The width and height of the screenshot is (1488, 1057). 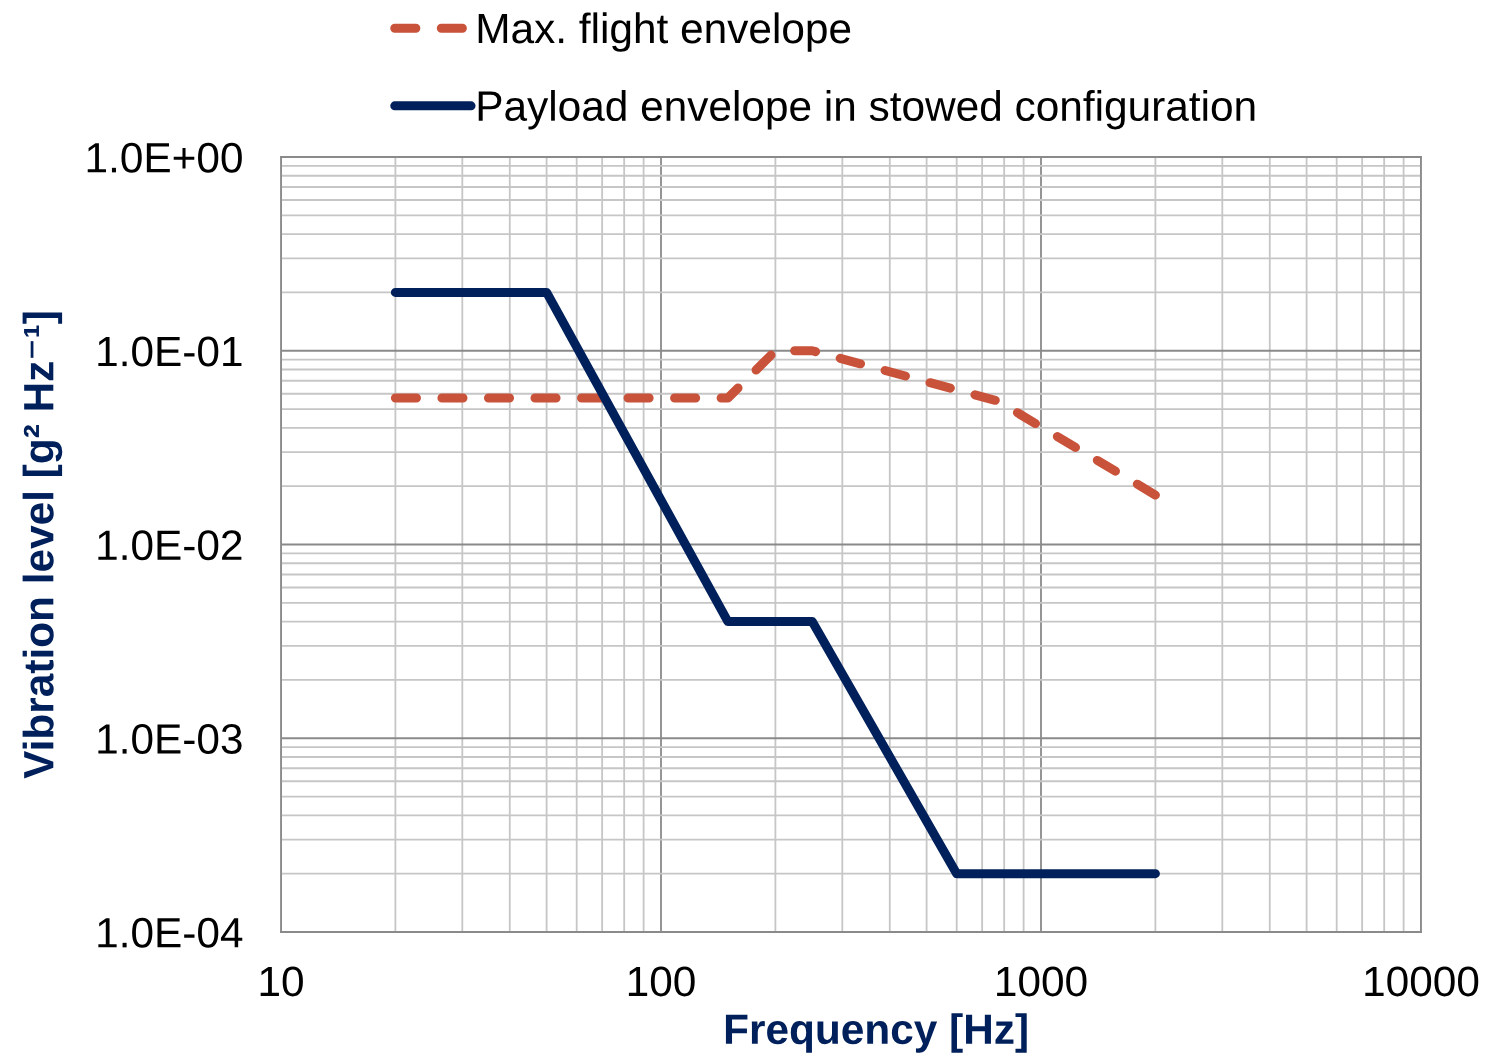 What do you see at coordinates (42, 545) in the screenshot?
I see `y-axis-title: Vibration level [g² Hz⁻¹]` at bounding box center [42, 545].